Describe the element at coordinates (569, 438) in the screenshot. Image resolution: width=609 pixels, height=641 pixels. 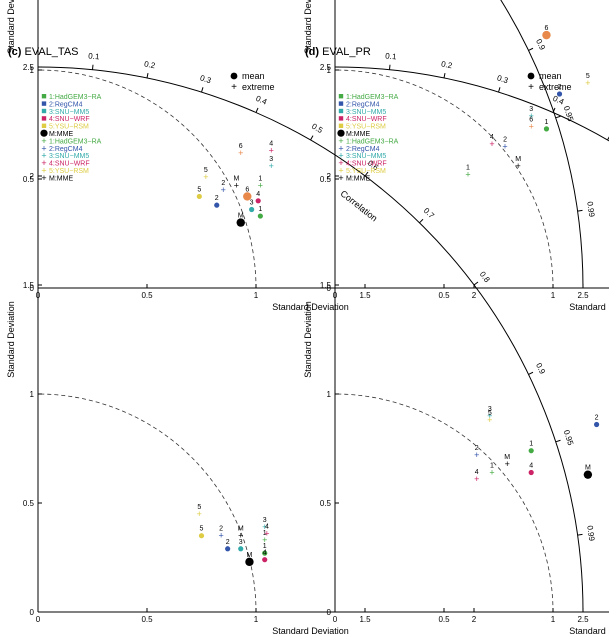
I see `corr-tick-label: 0.95` at that location.